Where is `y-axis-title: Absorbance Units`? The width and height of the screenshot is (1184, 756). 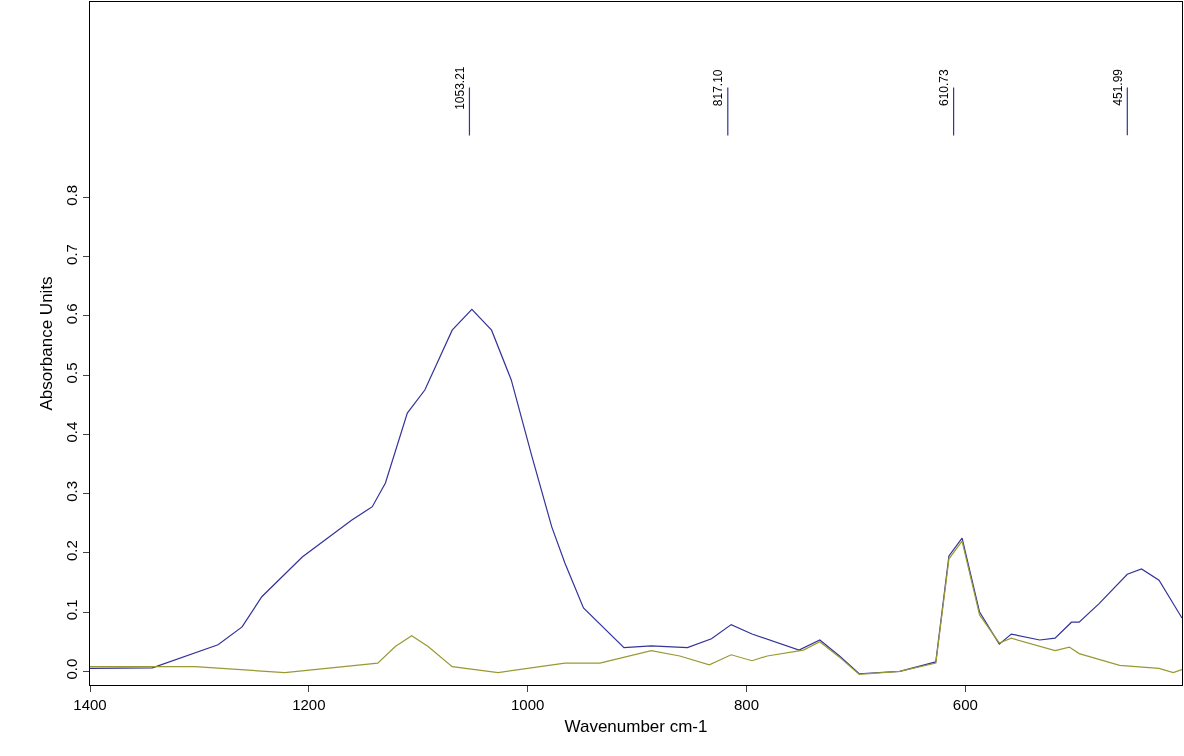
y-axis-title: Absorbance Units is located at coordinates (46, 343).